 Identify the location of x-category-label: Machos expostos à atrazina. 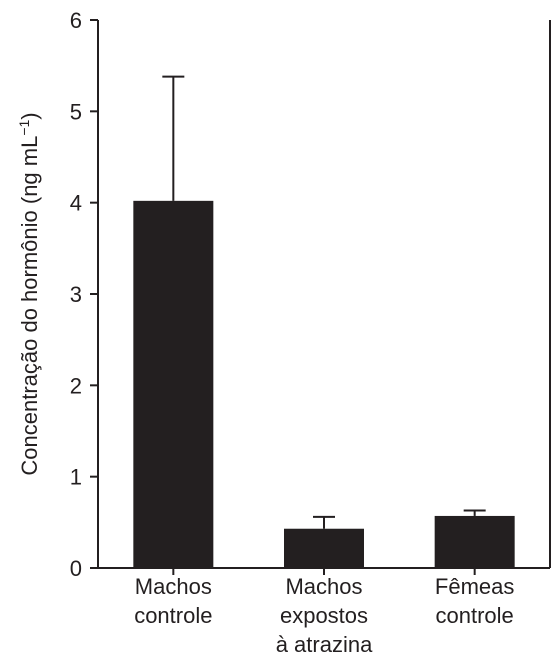
(324, 615).